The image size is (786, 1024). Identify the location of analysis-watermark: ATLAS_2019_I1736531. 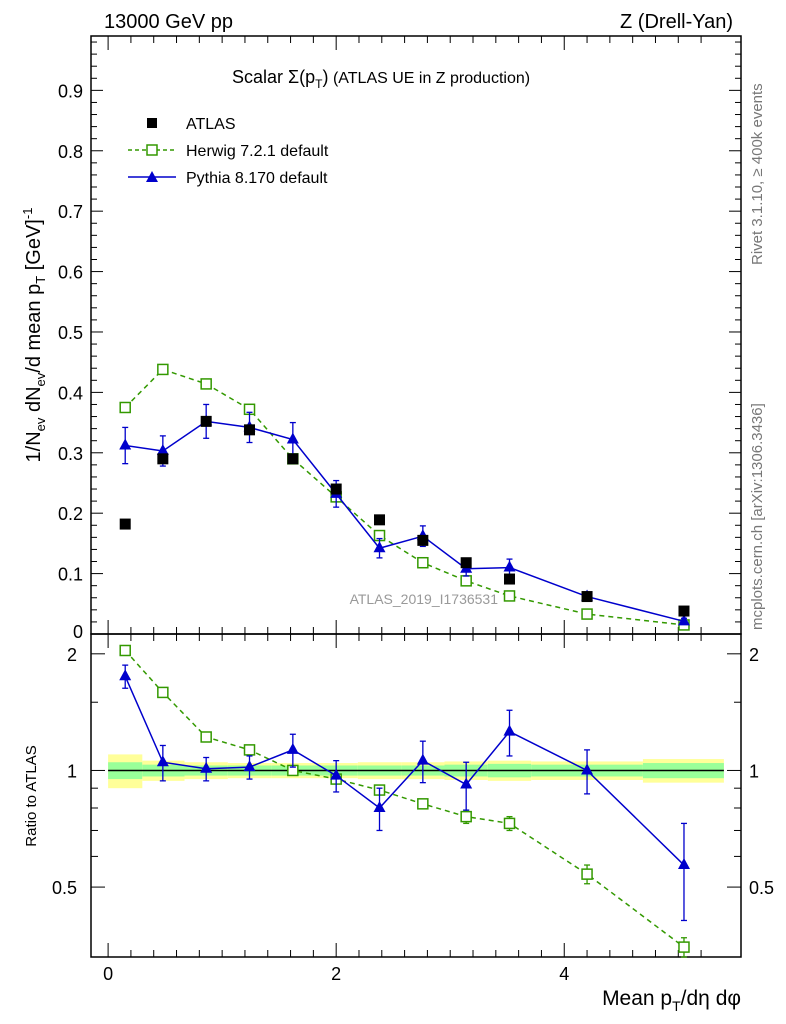
(424, 599).